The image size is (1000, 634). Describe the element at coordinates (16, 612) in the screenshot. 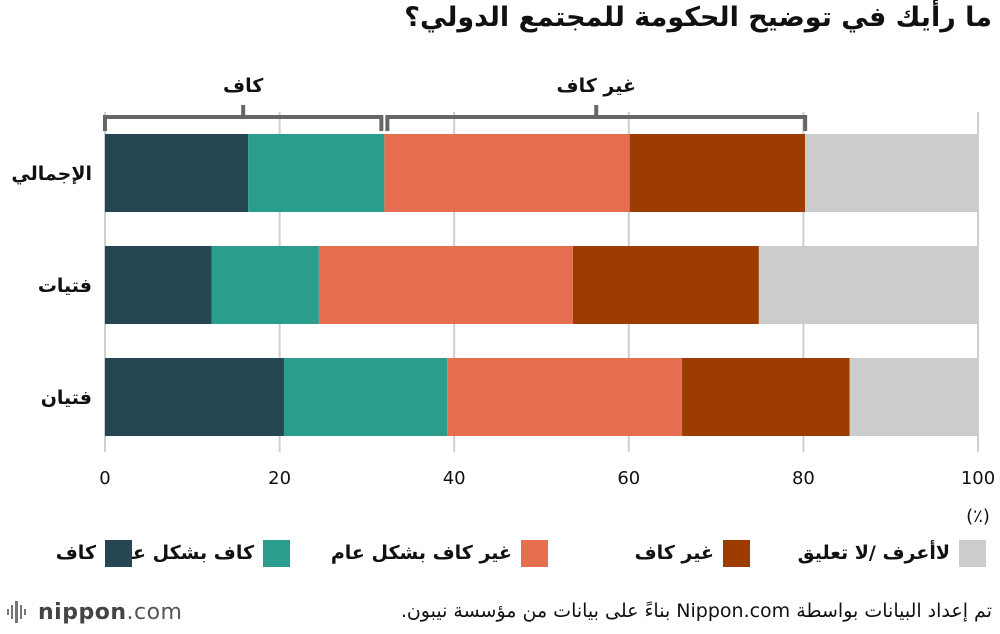

I see `nippon-logo-icon` at that location.